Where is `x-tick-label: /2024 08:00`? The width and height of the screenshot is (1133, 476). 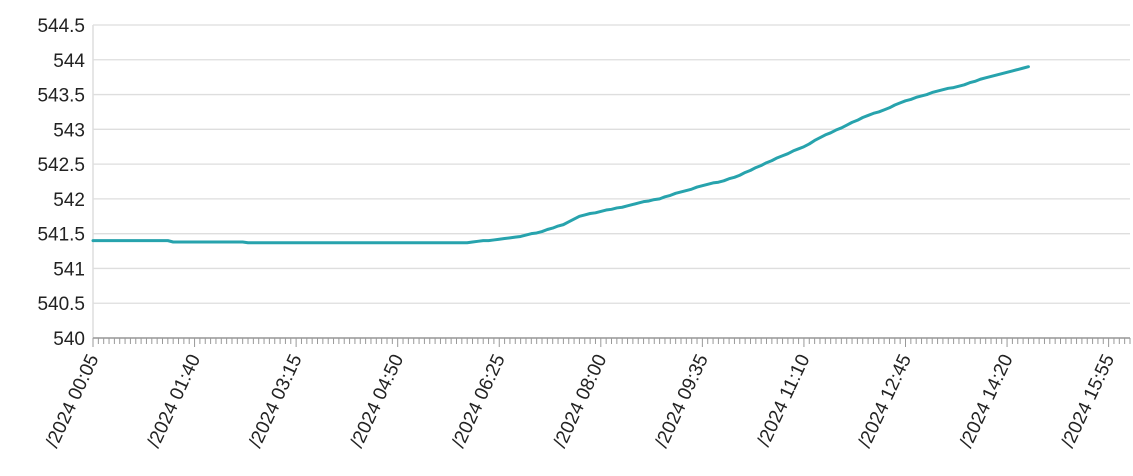
x-tick-label: /2024 08:00 is located at coordinates (580, 401).